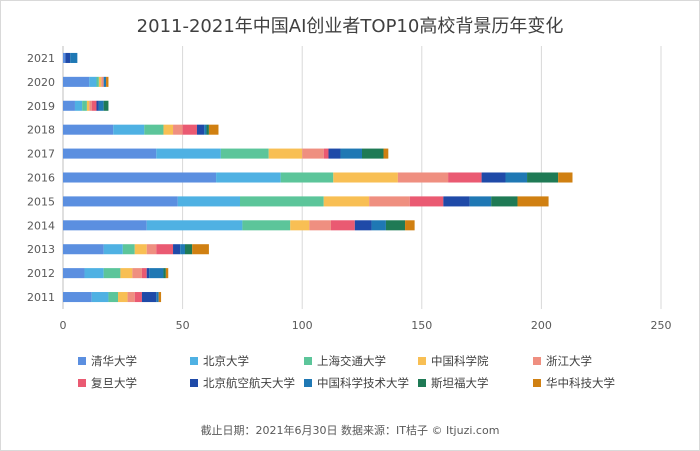  Describe the element at coordinates (302, 325) in the screenshot. I see `x-tick-label: 100` at that location.